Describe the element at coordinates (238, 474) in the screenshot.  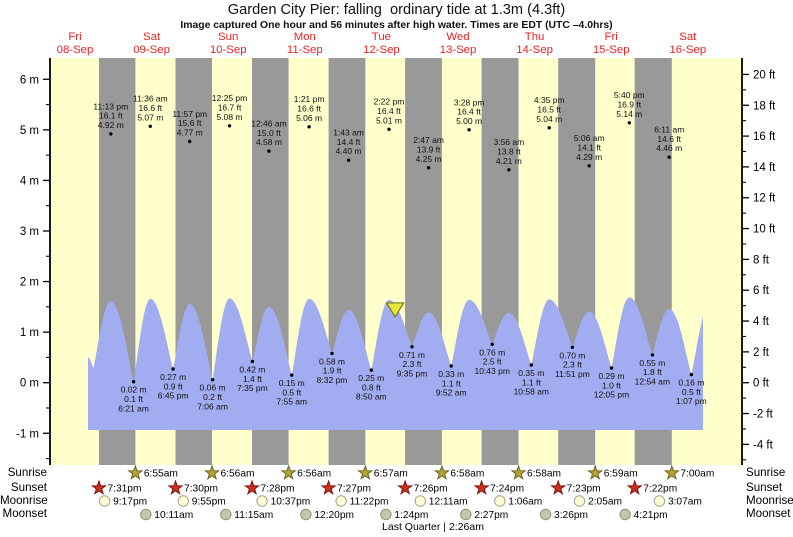
I see `sunrise-time: 6:56am` at that location.